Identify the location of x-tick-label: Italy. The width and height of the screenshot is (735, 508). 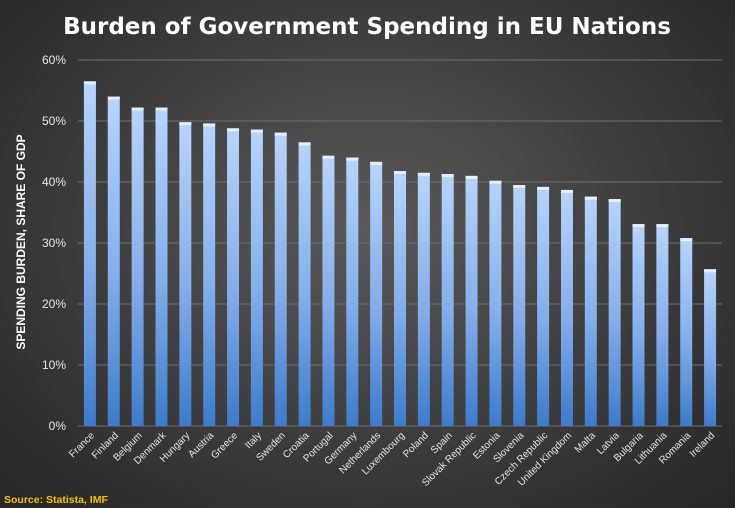
(253, 440).